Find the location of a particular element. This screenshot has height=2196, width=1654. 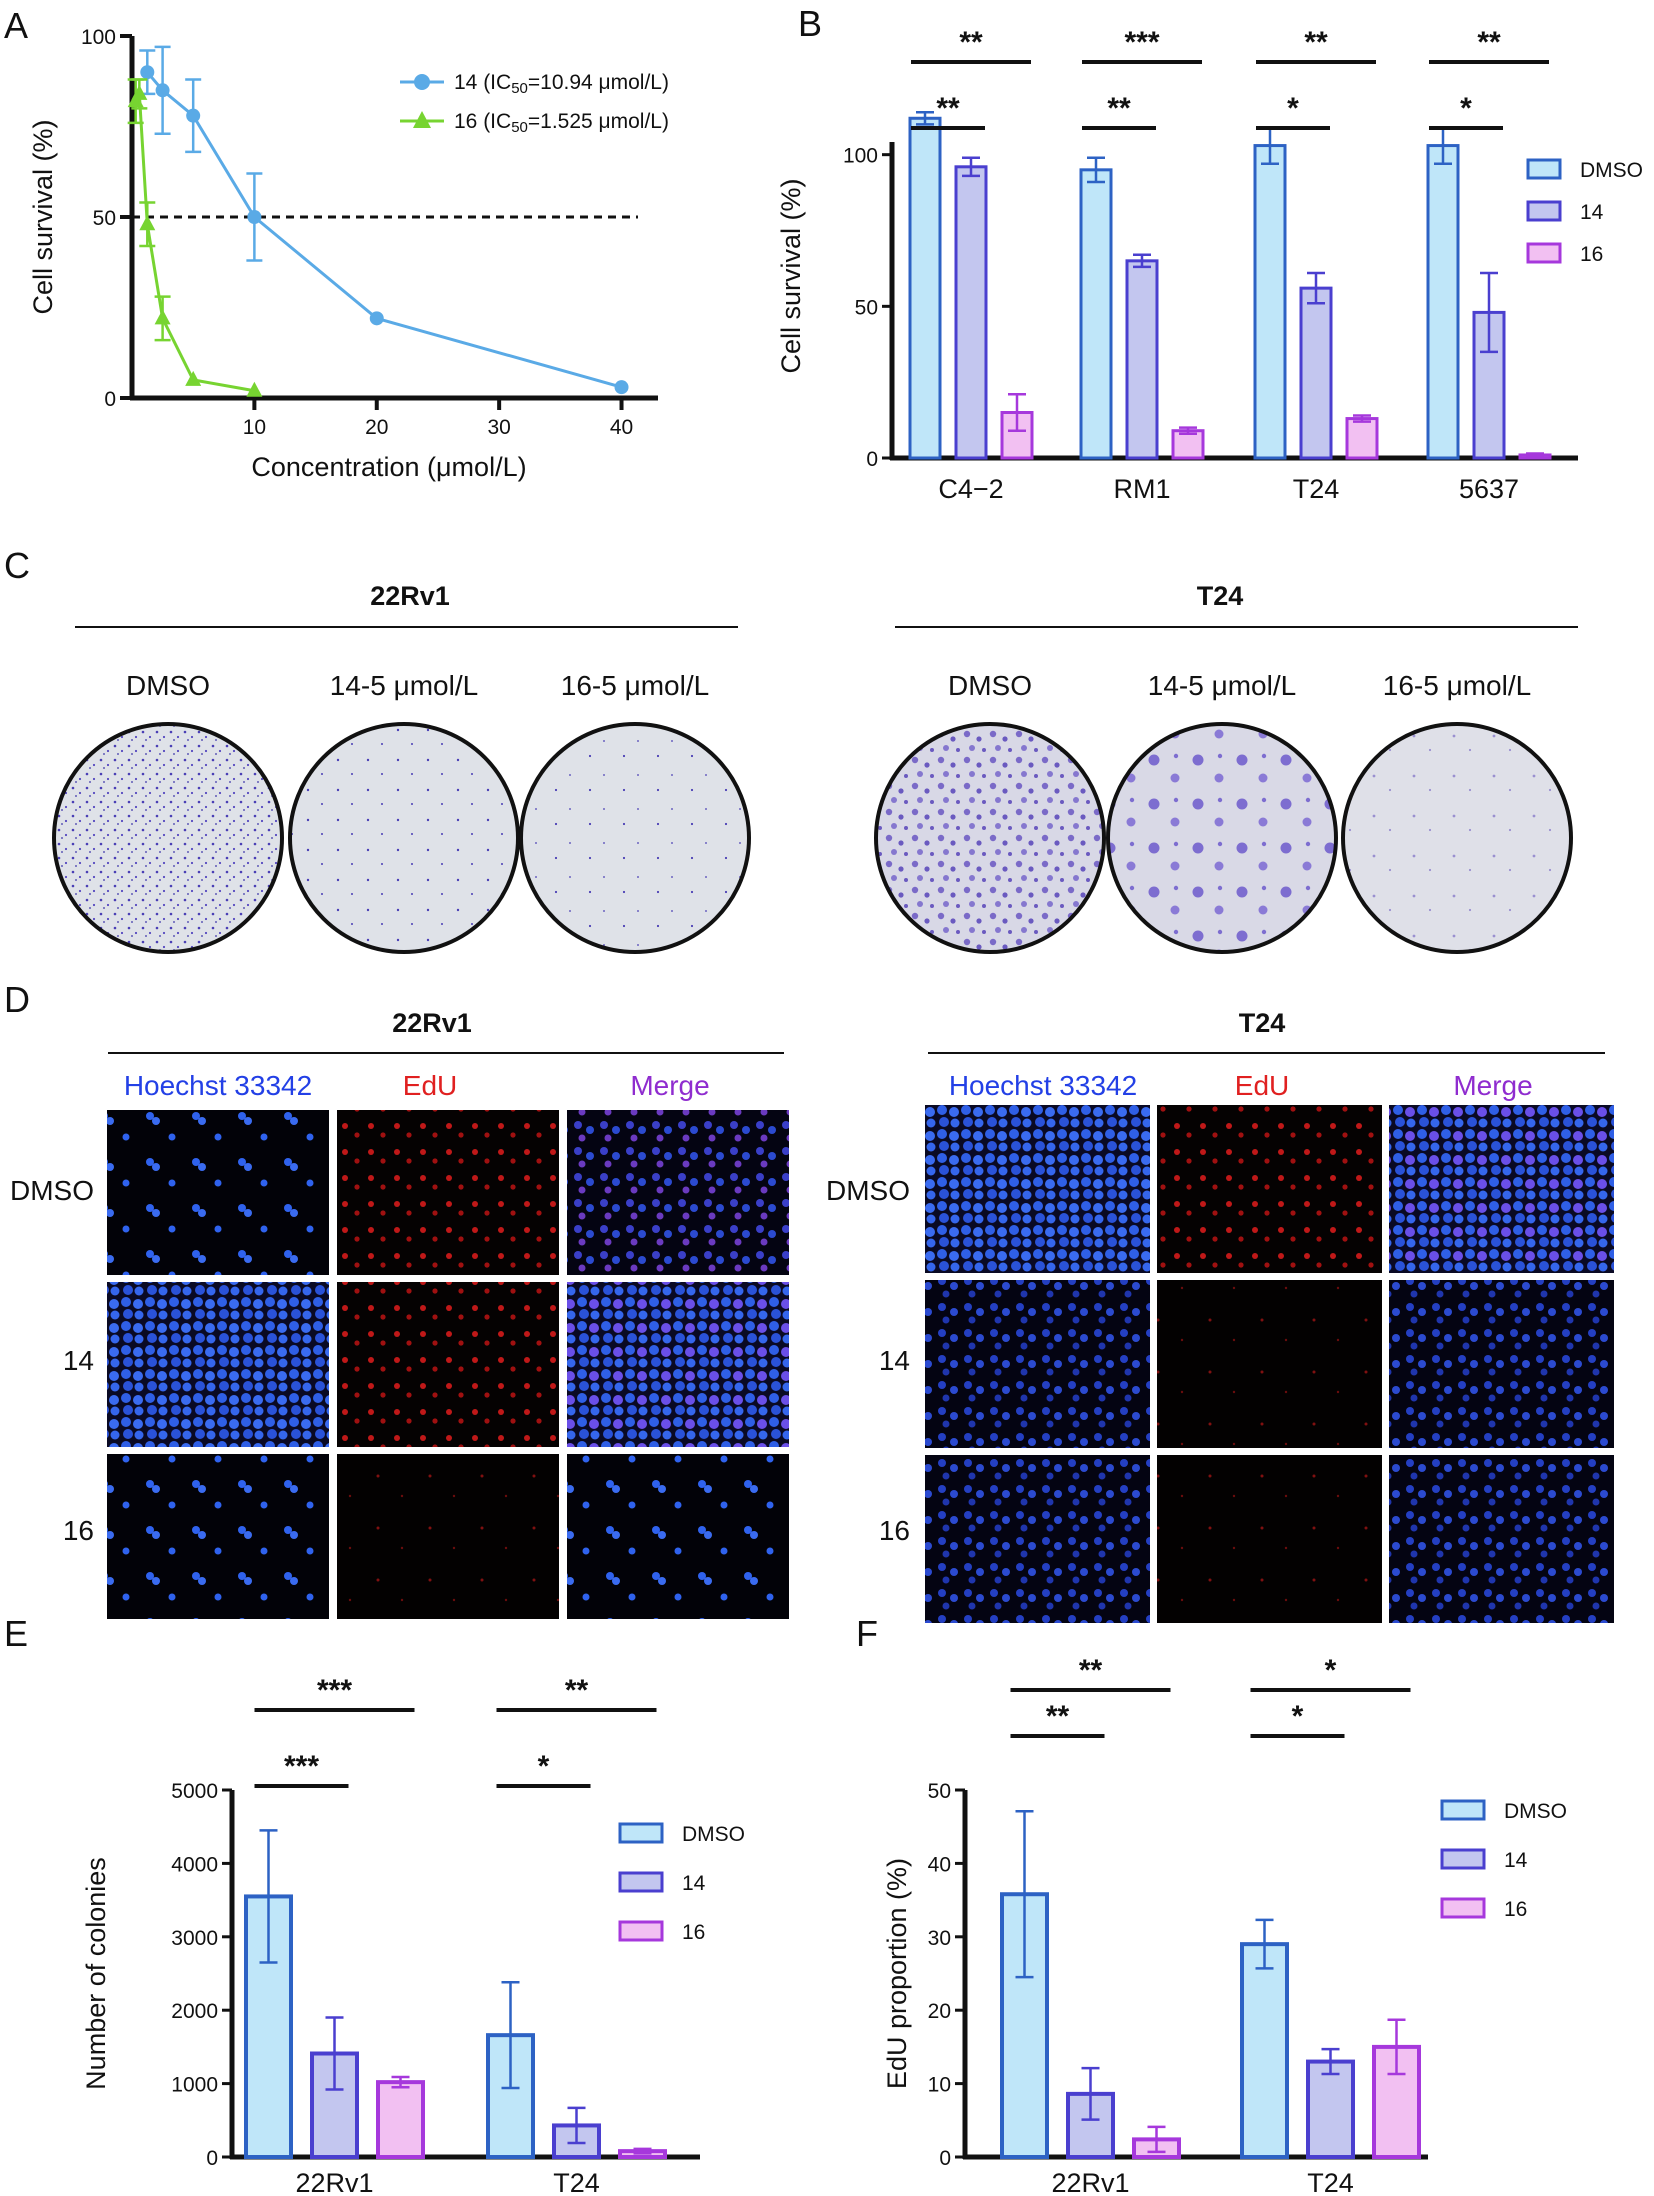

chartE-significance-stars-long: ** is located at coordinates (577, 1690).